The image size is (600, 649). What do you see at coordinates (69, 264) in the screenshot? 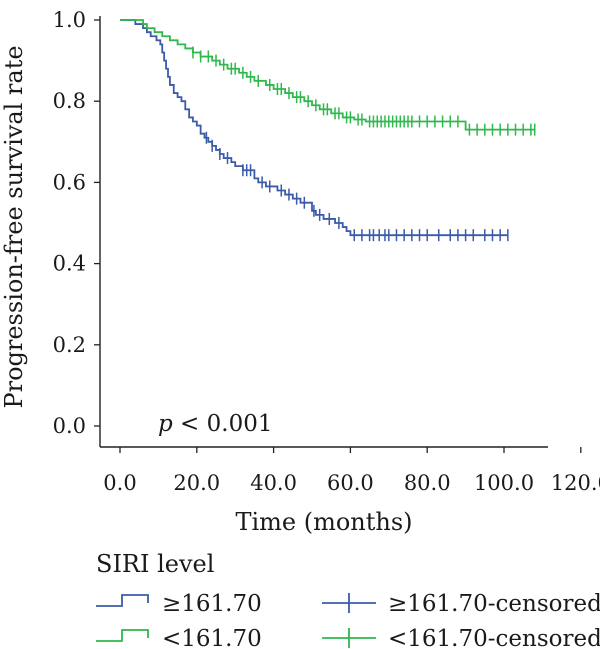
I see `y-tick-label: 0.4` at bounding box center [69, 264].